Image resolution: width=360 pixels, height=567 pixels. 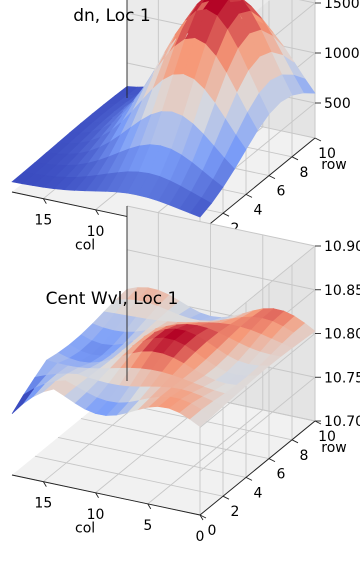 What do you see at coordinates (342, 247) in the screenshot?
I see `z-tick-label: 10.90` at bounding box center [342, 247].